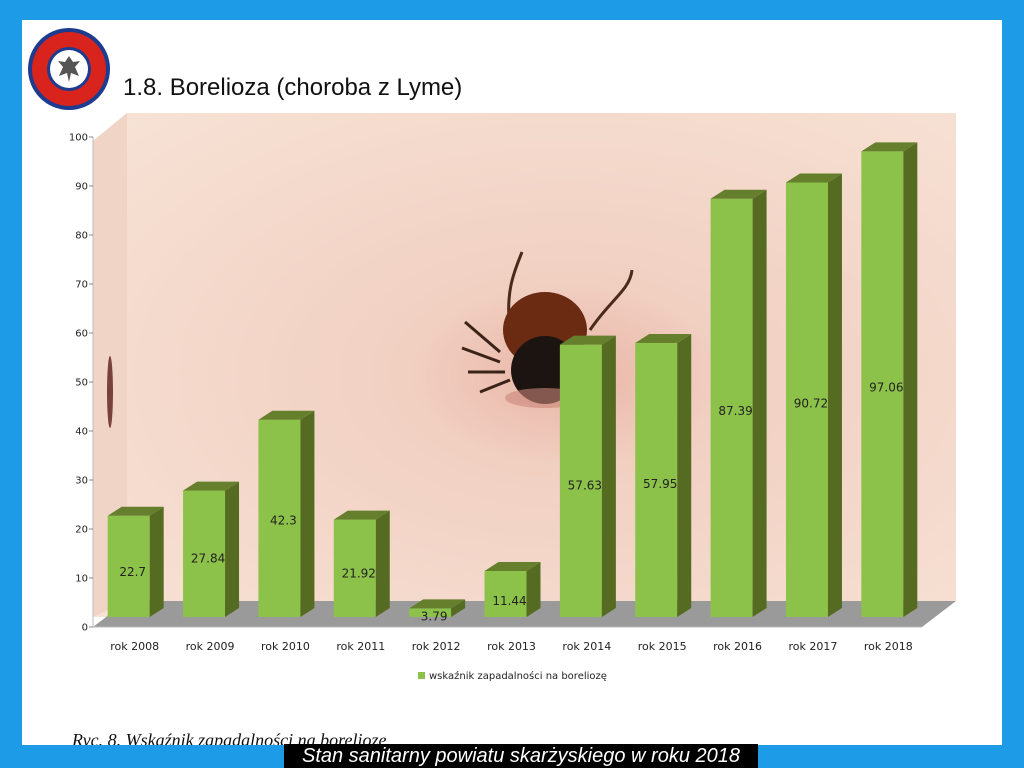 The width and height of the screenshot is (1024, 768). What do you see at coordinates (360, 646) in the screenshot?
I see `x-tick-label: rok 2011` at bounding box center [360, 646].